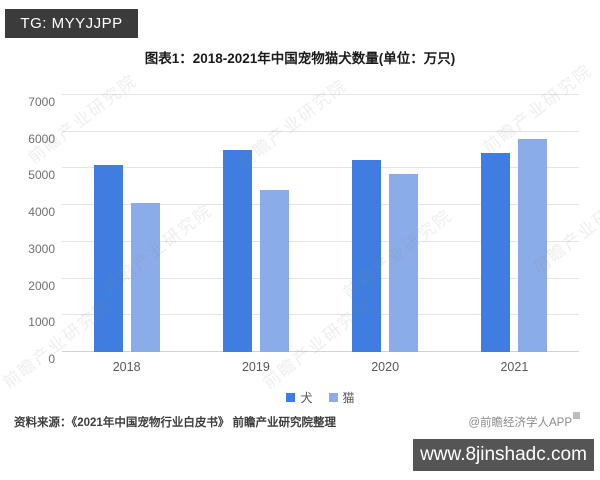  I want to click on chart-title: 图表1：2018-2021年中国宠物猫犬数量(单位：万只), so click(300, 58).